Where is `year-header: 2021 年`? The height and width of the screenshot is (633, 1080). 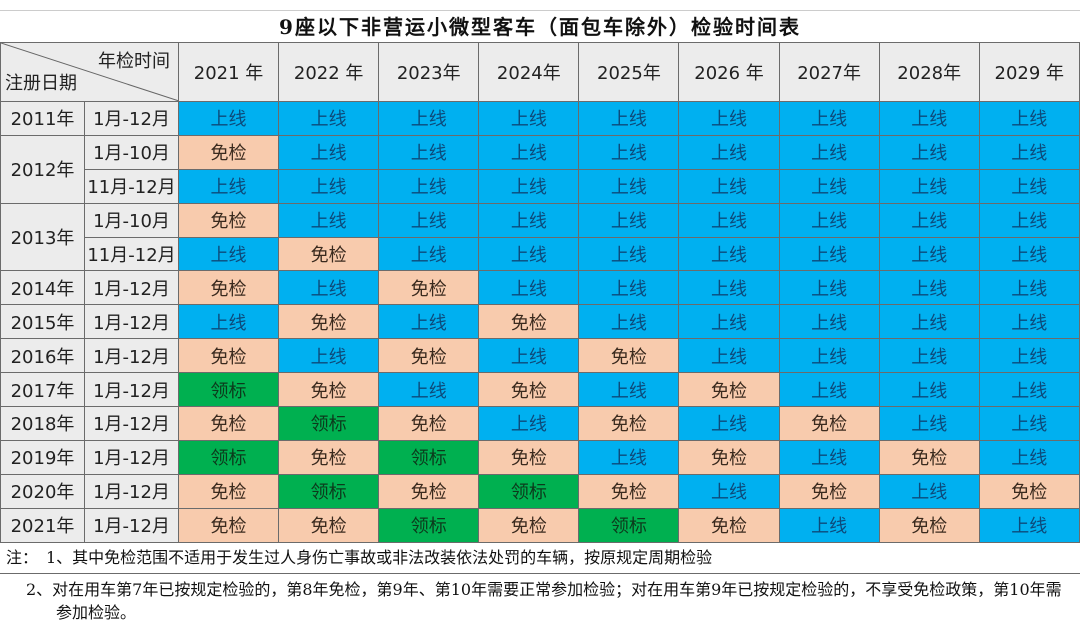 year-header: 2021 年 is located at coordinates (228, 72).